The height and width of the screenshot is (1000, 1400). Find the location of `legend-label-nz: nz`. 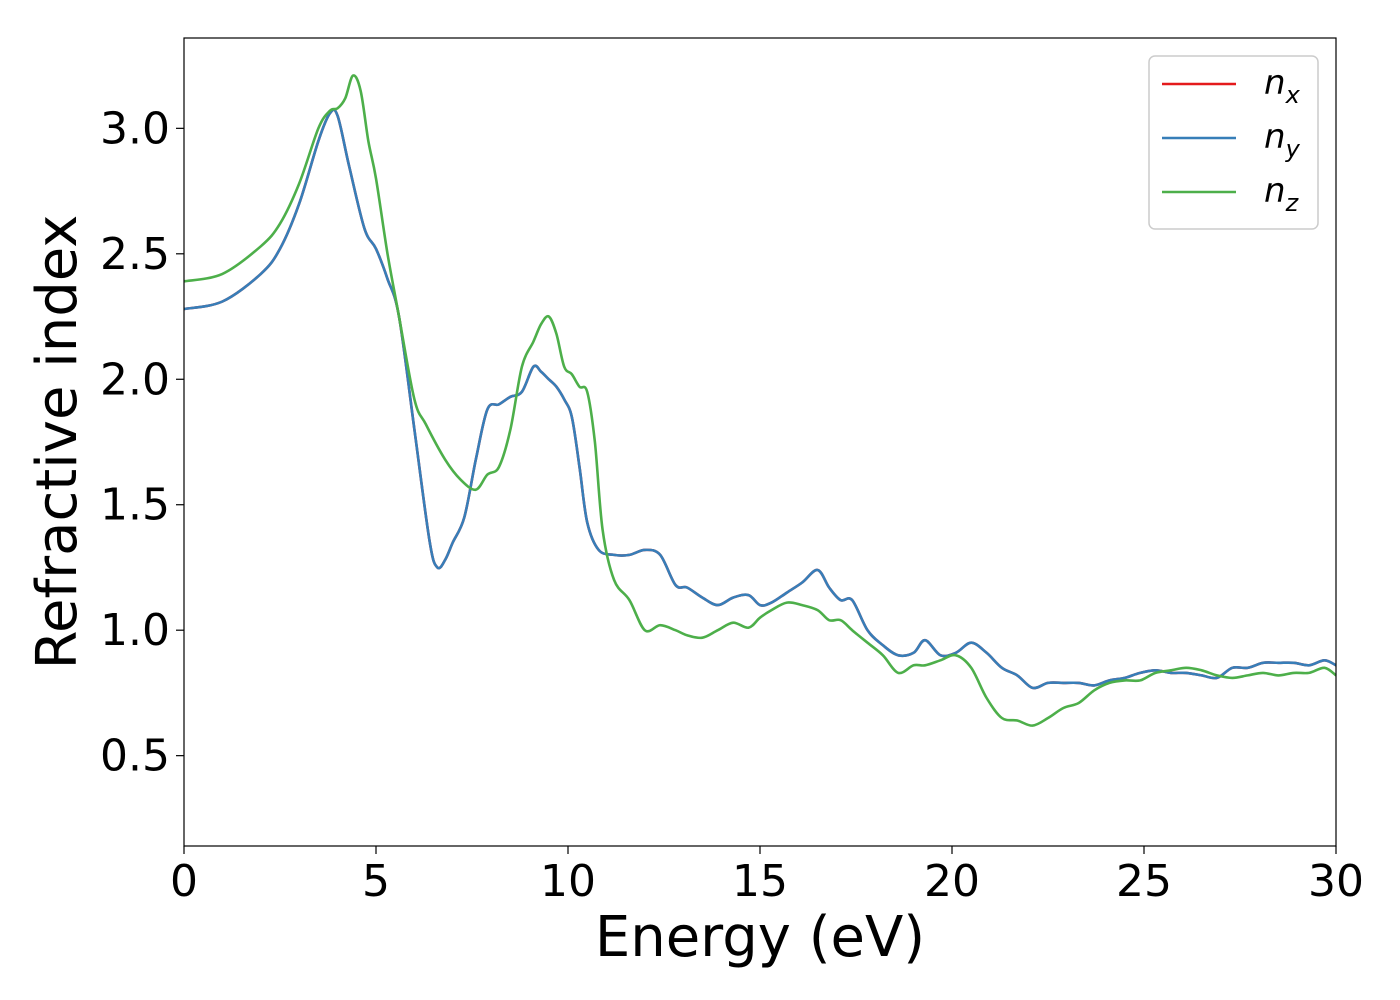

legend-label-nz: nz is located at coordinates (1282, 194).